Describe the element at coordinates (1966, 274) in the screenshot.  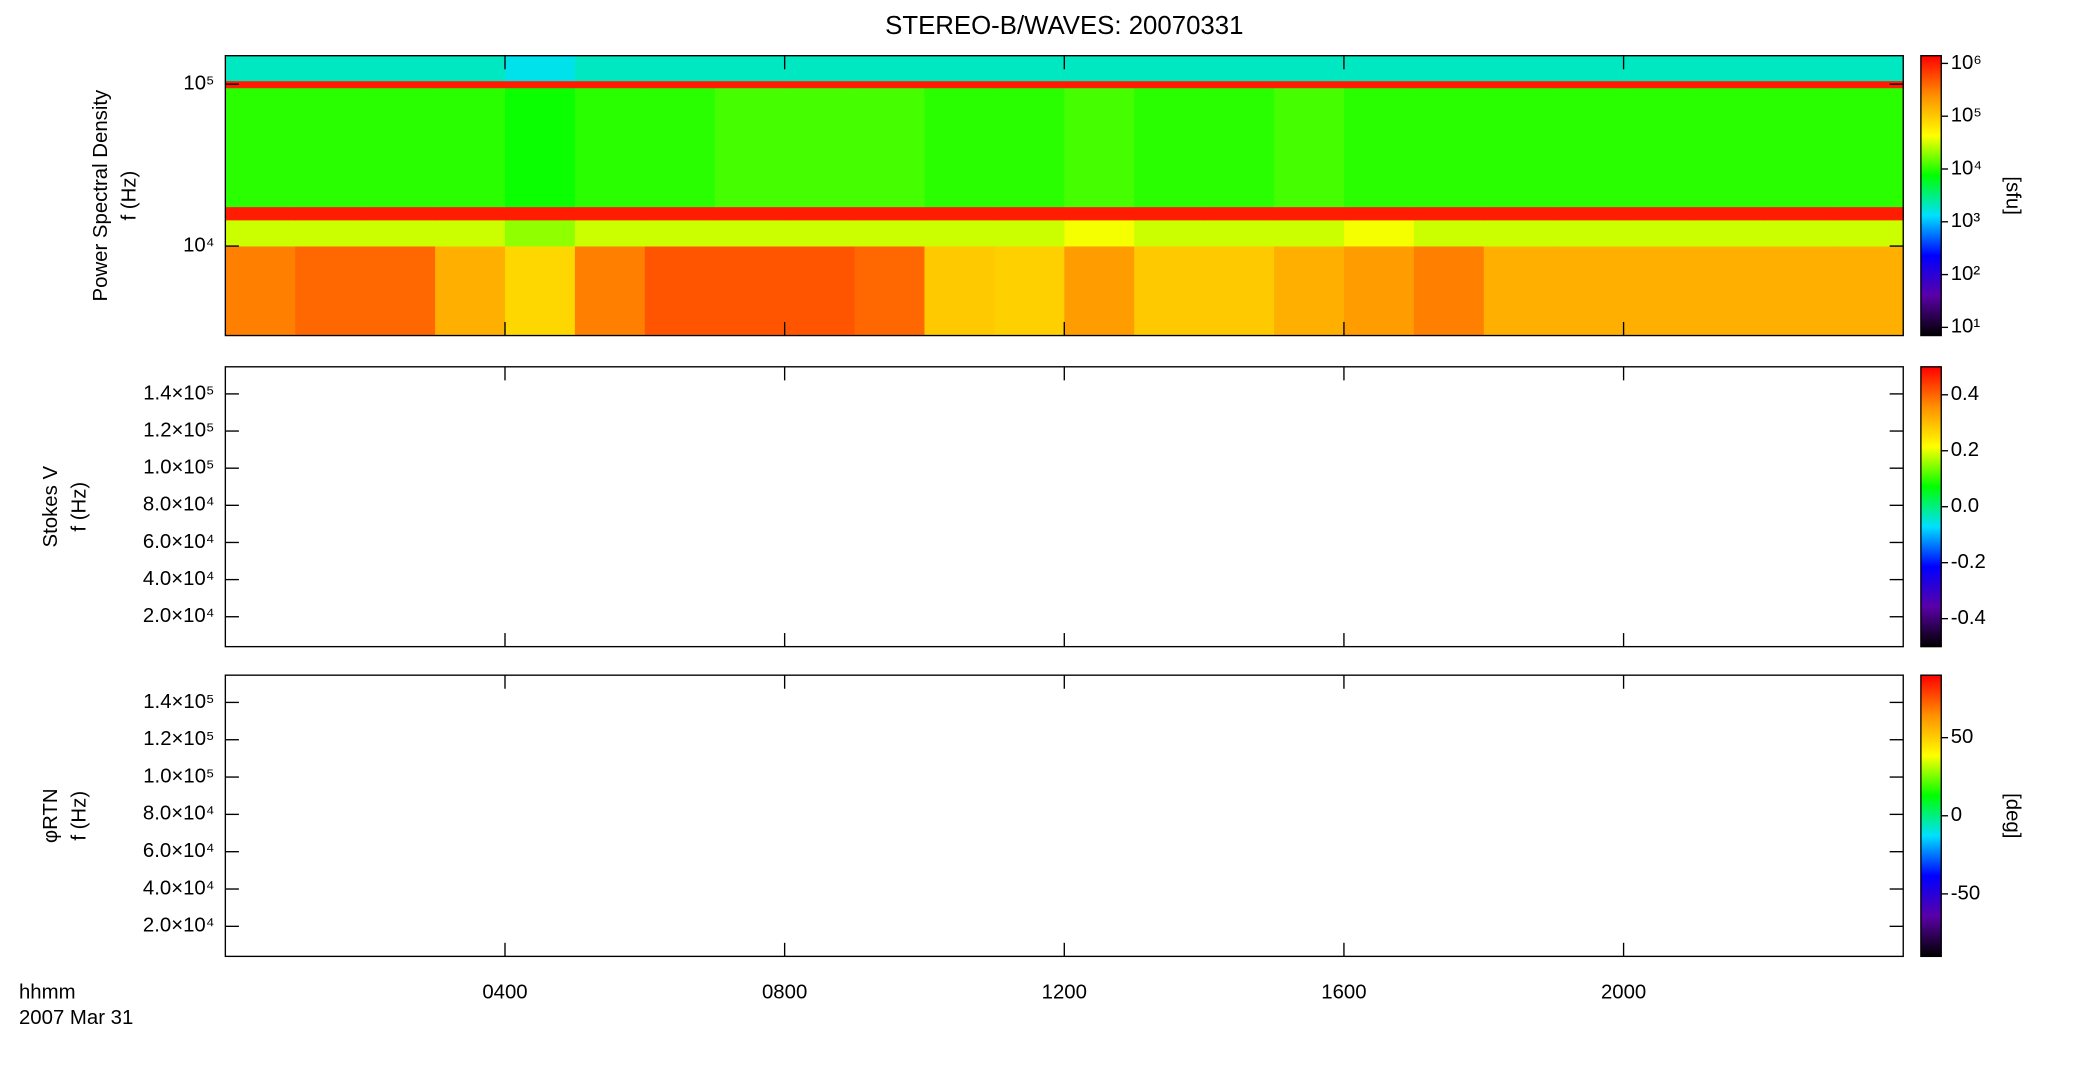
I see `colorbar-tick-label: 10²` at that location.